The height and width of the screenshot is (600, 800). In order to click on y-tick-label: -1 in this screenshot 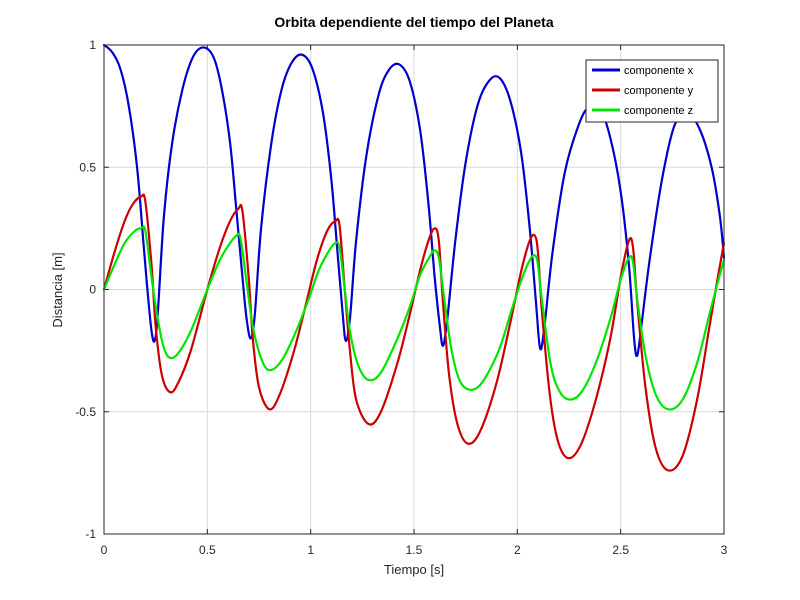, I will do `click(90, 534)`.